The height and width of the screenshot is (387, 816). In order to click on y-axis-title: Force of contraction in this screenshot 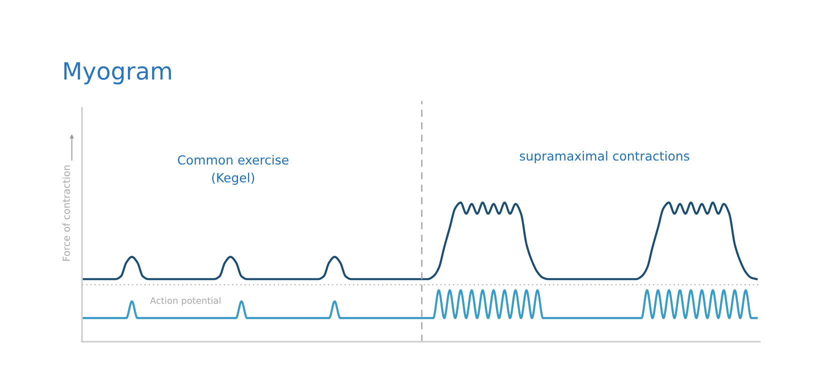, I will do `click(66, 213)`.